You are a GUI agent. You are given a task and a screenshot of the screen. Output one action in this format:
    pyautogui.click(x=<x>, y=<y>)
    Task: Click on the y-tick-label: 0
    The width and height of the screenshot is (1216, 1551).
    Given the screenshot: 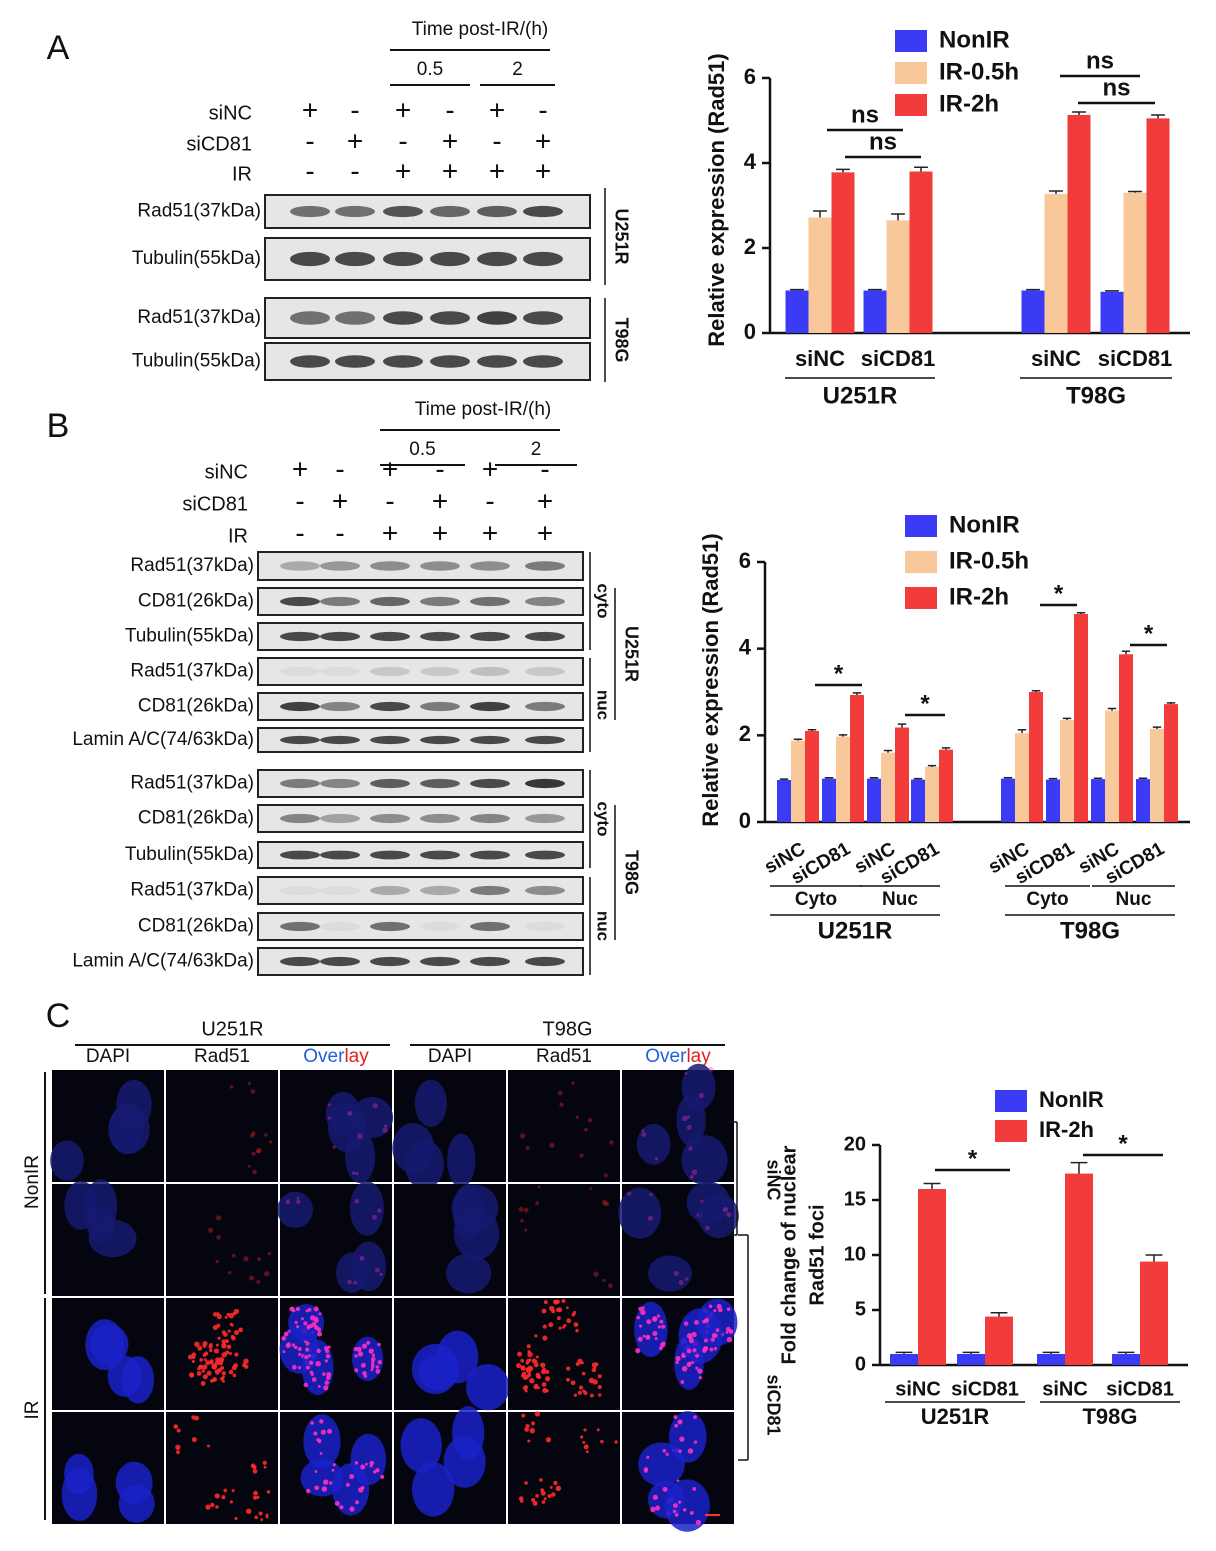 What is the action you would take?
    pyautogui.click(x=860, y=1364)
    